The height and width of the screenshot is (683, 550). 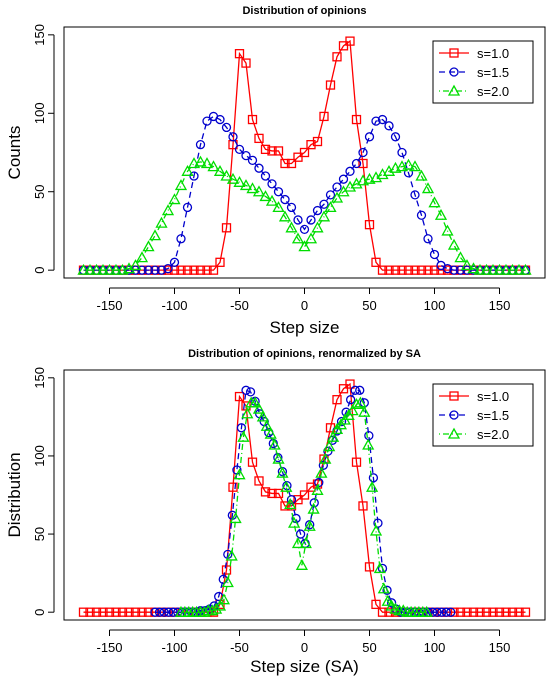 I want to click on y-axis-label: Counts, so click(x=14, y=153).